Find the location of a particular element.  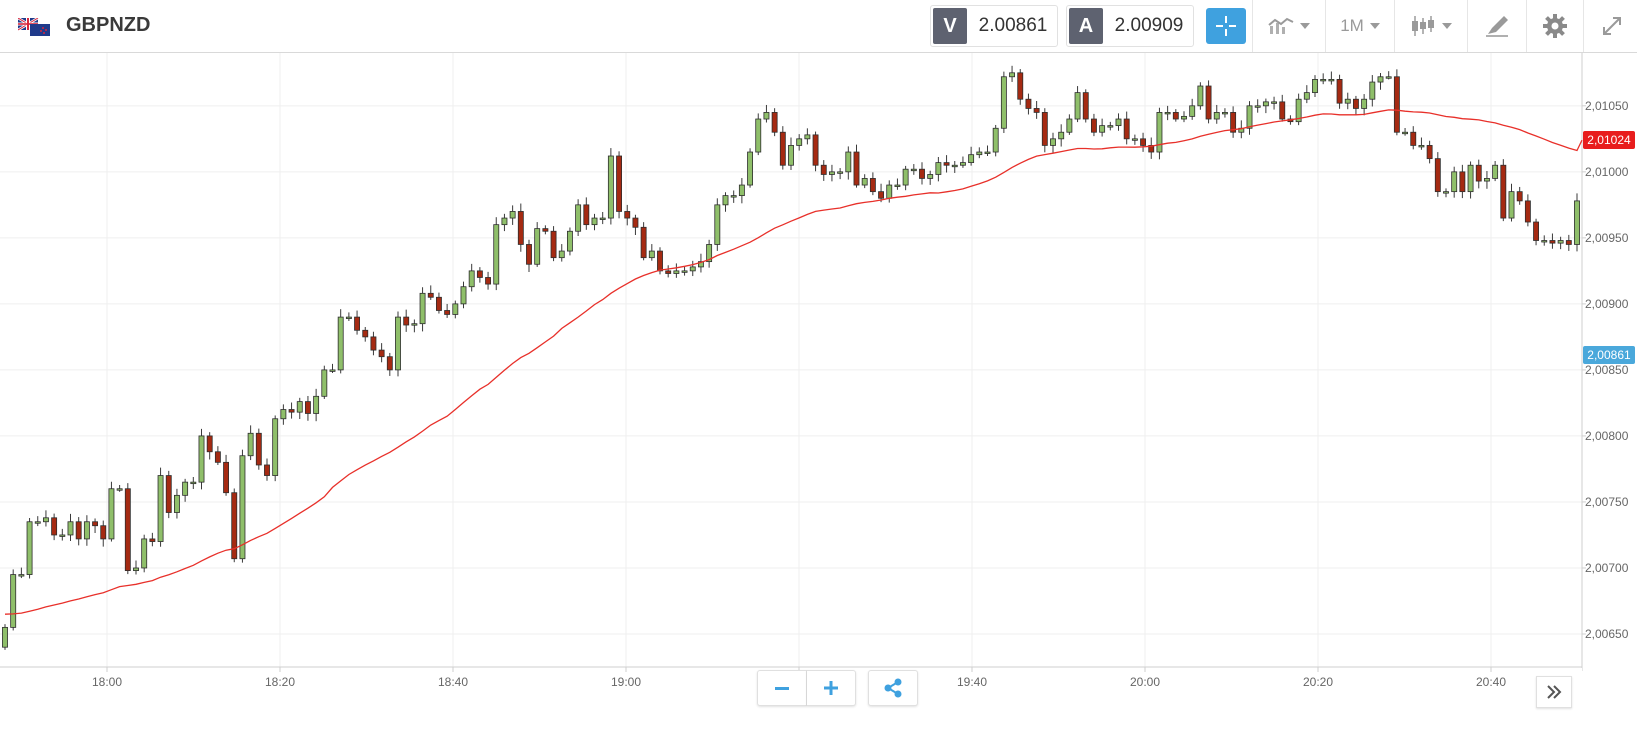

ask-quote: A 2.00909 is located at coordinates (1130, 26).